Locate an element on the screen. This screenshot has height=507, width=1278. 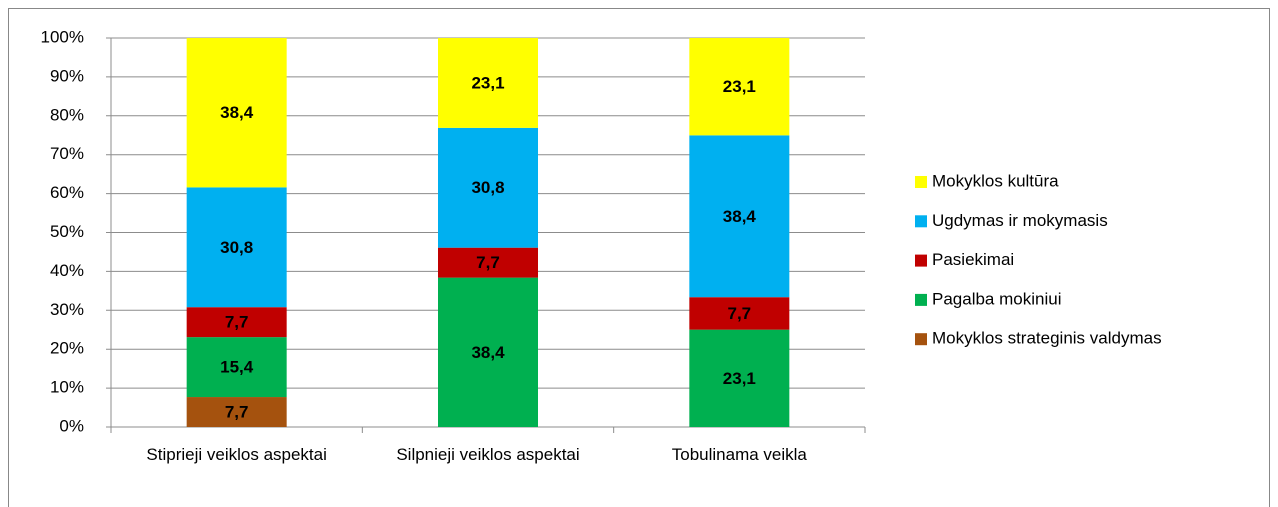
y-tick-label: 80% is located at coordinates (67, 114).